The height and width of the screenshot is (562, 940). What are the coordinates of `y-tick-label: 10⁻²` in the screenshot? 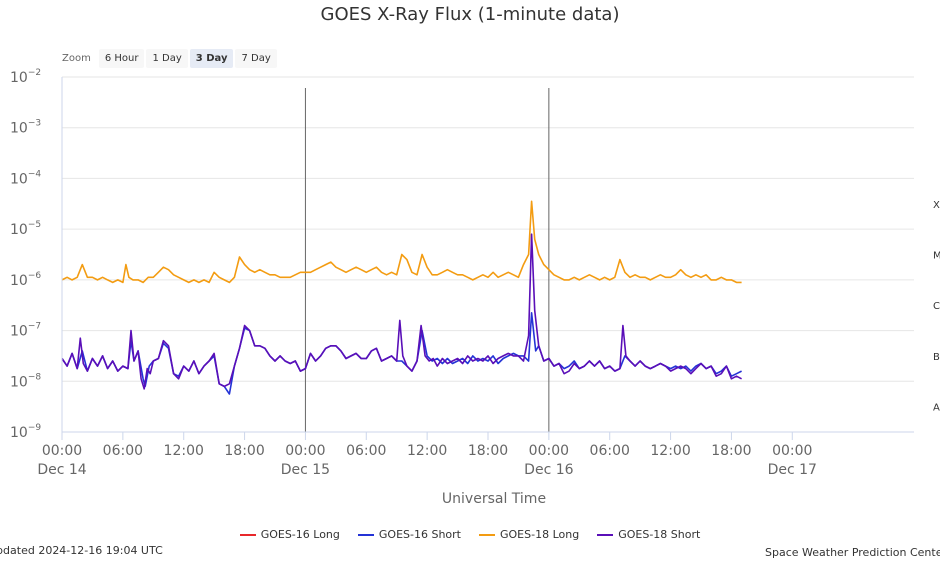 It's located at (25, 77).